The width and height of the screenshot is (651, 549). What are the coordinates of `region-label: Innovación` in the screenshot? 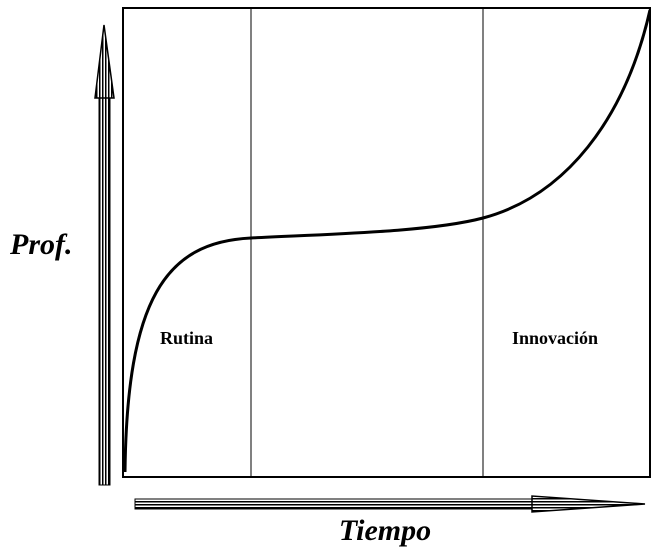 It's located at (555, 338).